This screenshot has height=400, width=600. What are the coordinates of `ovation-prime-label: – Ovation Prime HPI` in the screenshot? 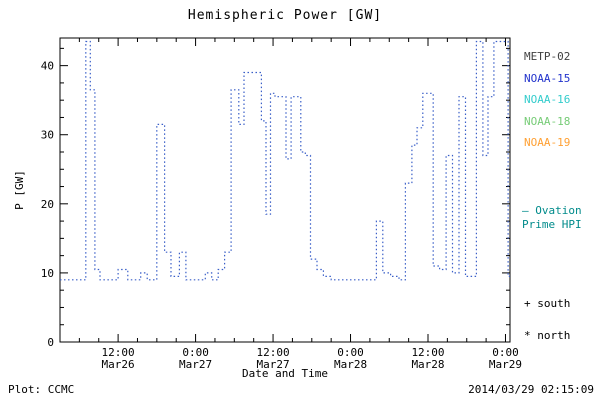 It's located at (552, 218).